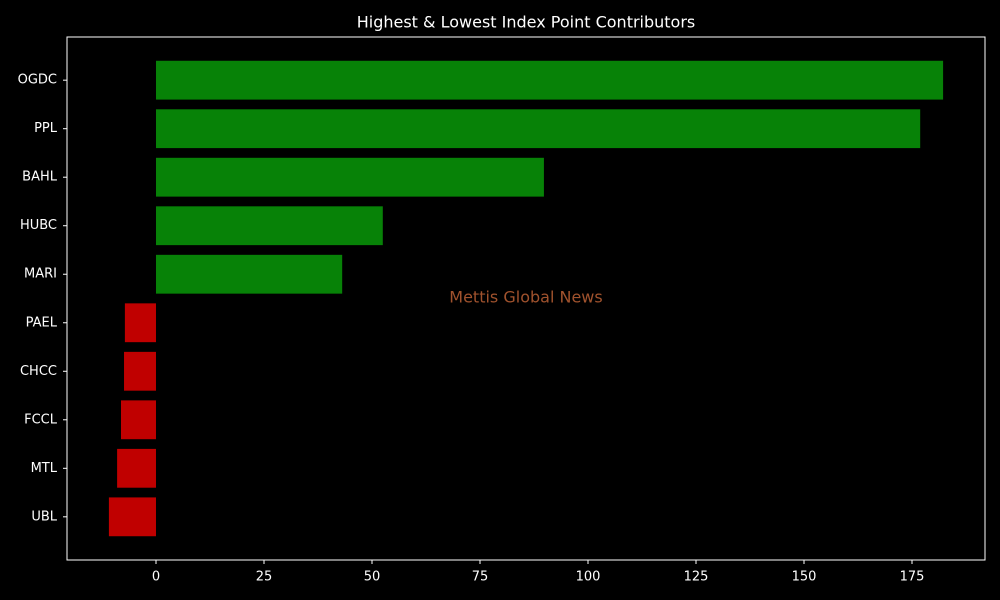  What do you see at coordinates (912, 577) in the screenshot?
I see `x-tick-label: 175` at bounding box center [912, 577].